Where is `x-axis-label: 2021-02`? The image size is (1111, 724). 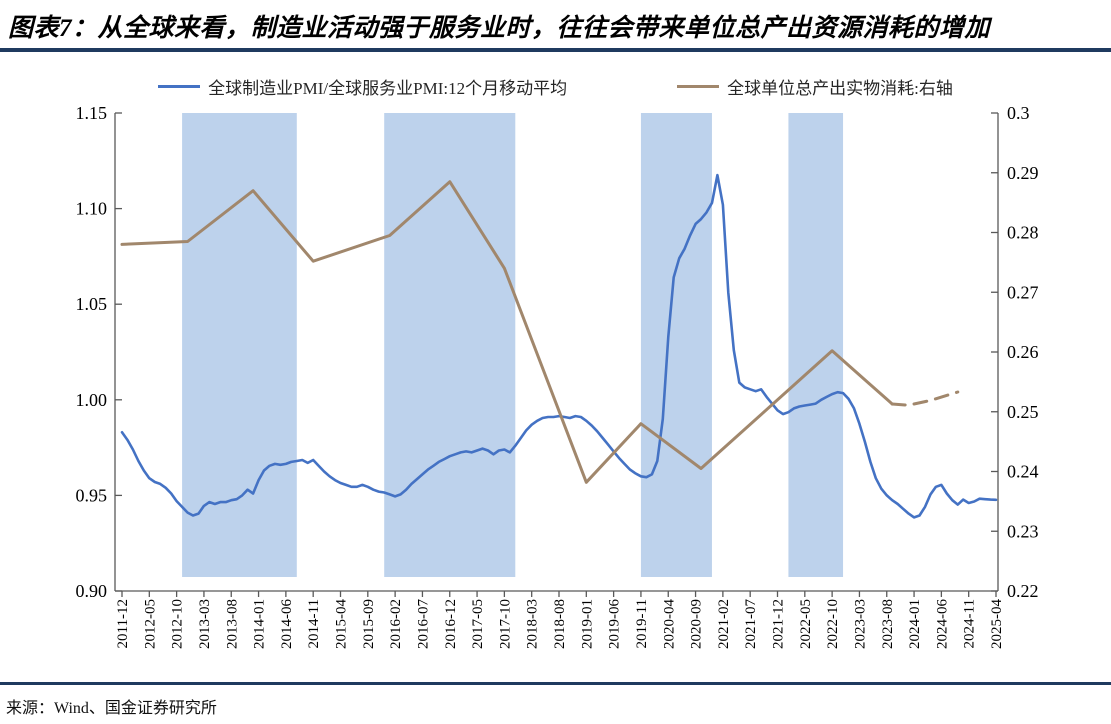 x-axis-label: 2021-02 is located at coordinates (724, 624).